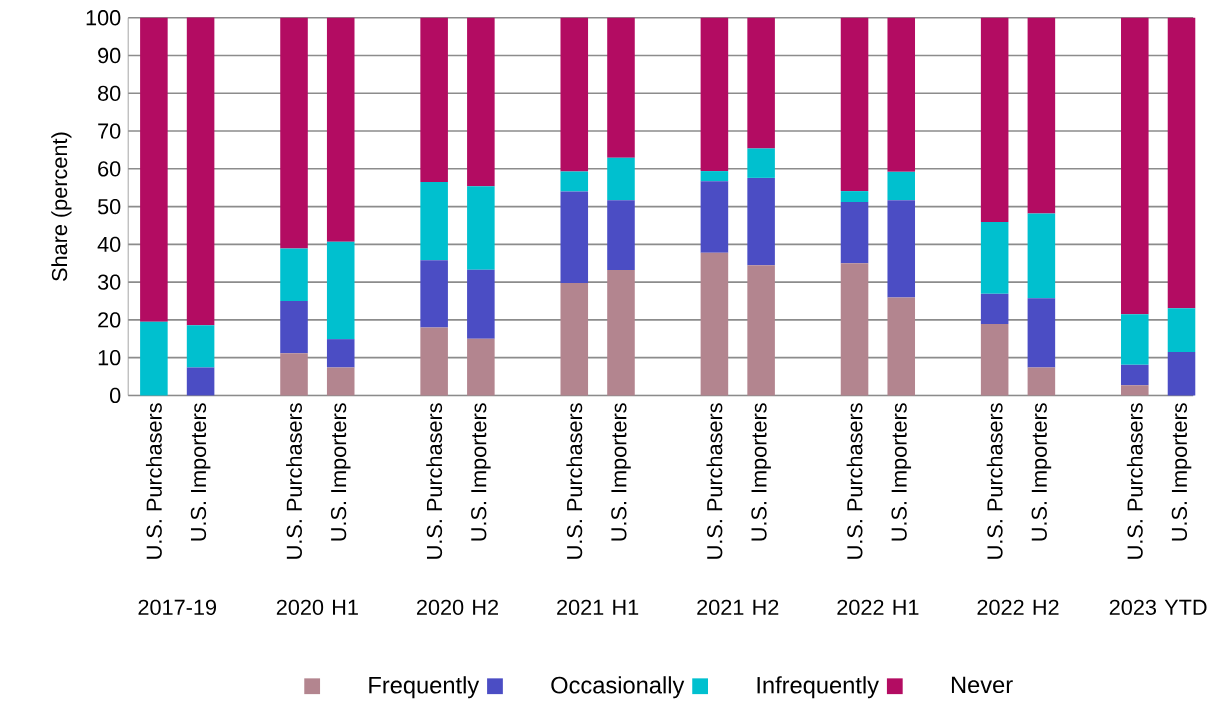 This screenshot has width=1216, height=704. Describe the element at coordinates (317, 607) in the screenshot. I see `text: 2020 H1` at that location.